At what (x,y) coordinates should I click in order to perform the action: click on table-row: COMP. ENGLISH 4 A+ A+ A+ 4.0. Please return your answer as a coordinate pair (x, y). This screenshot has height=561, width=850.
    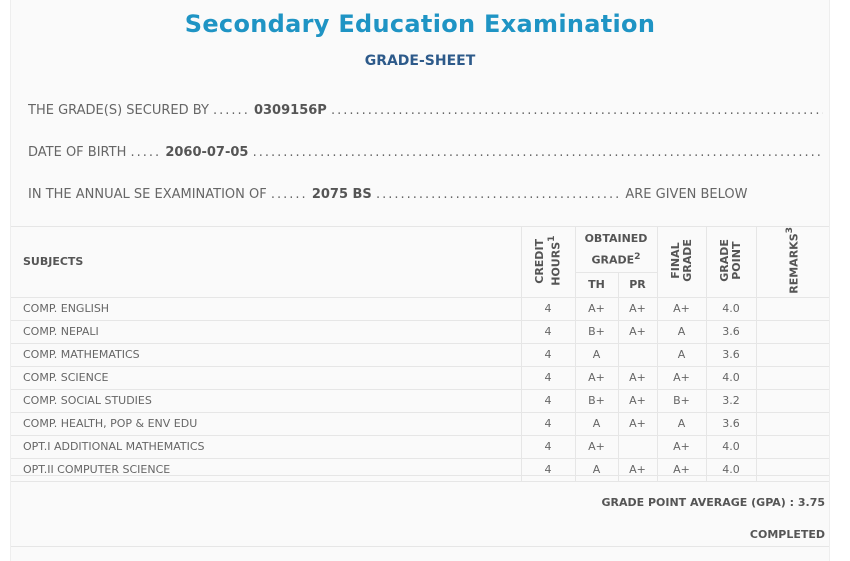
    Looking at the image, I should click on (420, 308).